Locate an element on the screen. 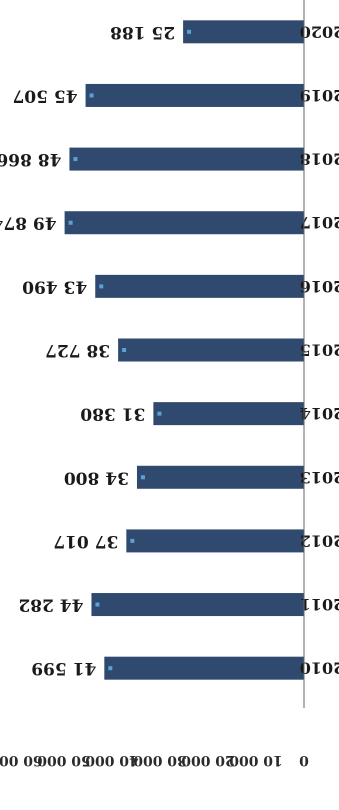 The height and width of the screenshot is (810, 339). bar-2017 is located at coordinates (184, 223).